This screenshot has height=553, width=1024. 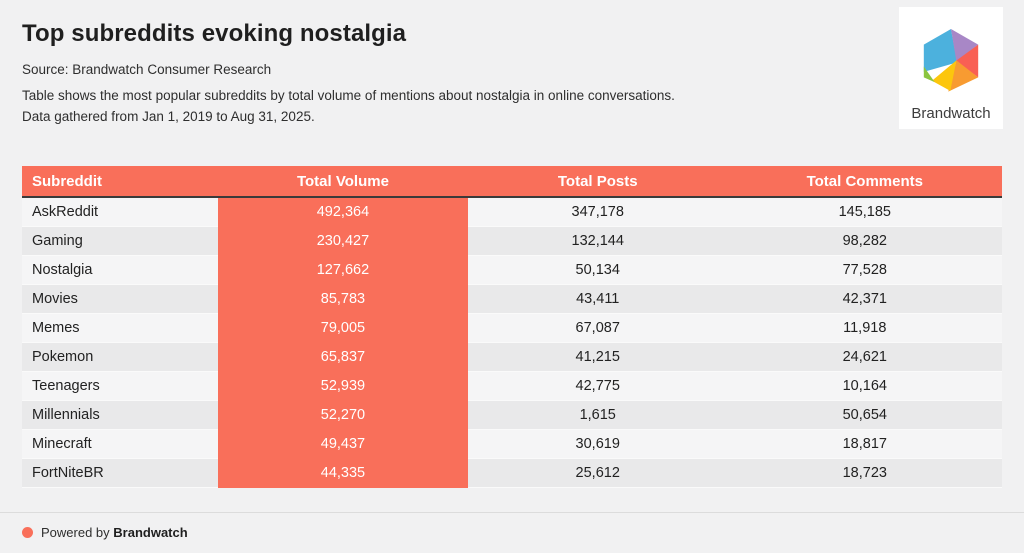 I want to click on brandwatch-logo: Brandwatch, so click(x=951, y=68).